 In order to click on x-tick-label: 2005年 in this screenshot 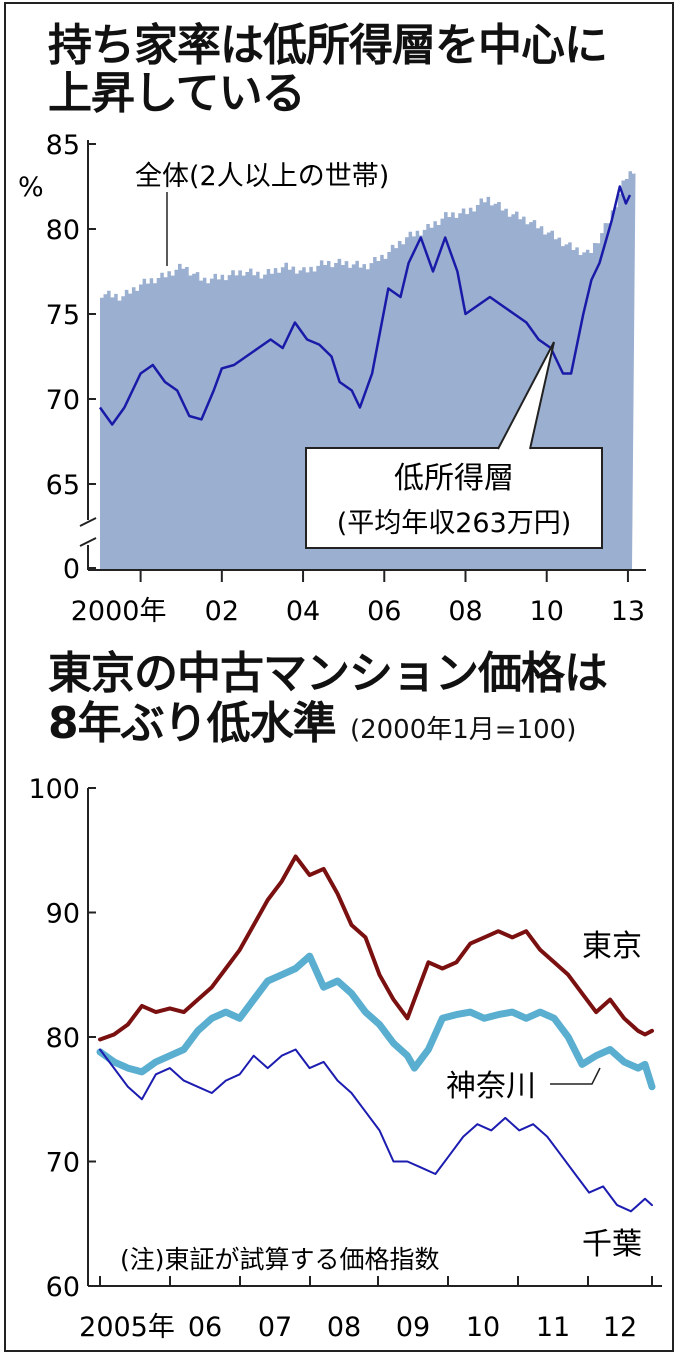, I will do `click(127, 1327)`.